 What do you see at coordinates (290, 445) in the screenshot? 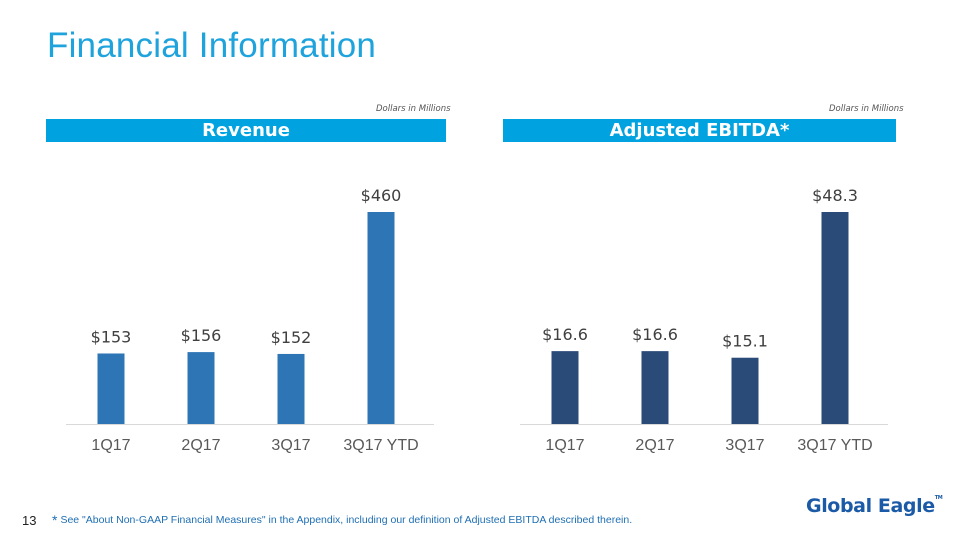
I see `revenue-tick-label-3: 3Q17` at bounding box center [290, 445].